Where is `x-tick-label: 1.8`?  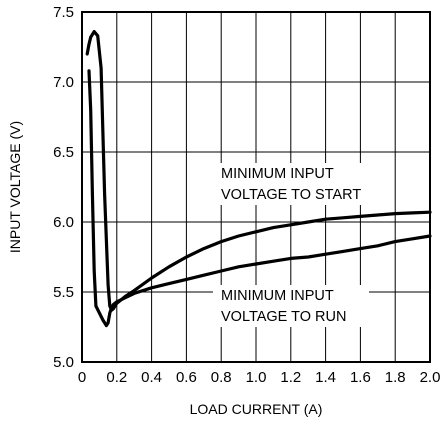
x-tick-label: 1.8 is located at coordinates (395, 377).